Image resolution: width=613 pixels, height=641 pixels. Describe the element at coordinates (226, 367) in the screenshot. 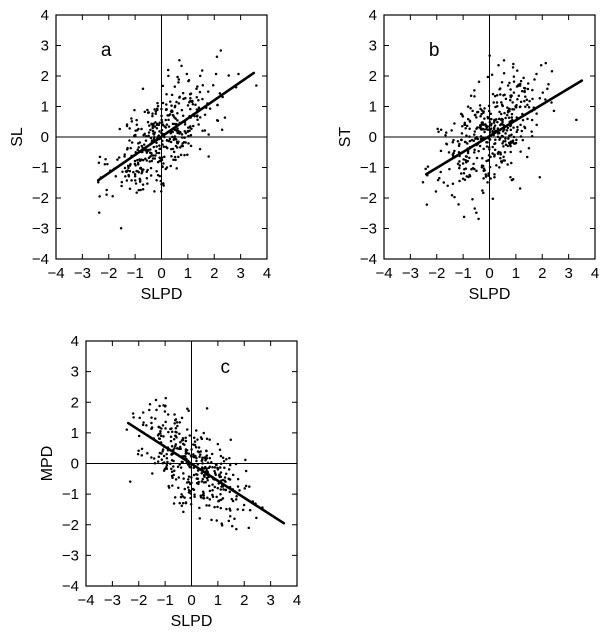

I see `panel-label: c` at that location.